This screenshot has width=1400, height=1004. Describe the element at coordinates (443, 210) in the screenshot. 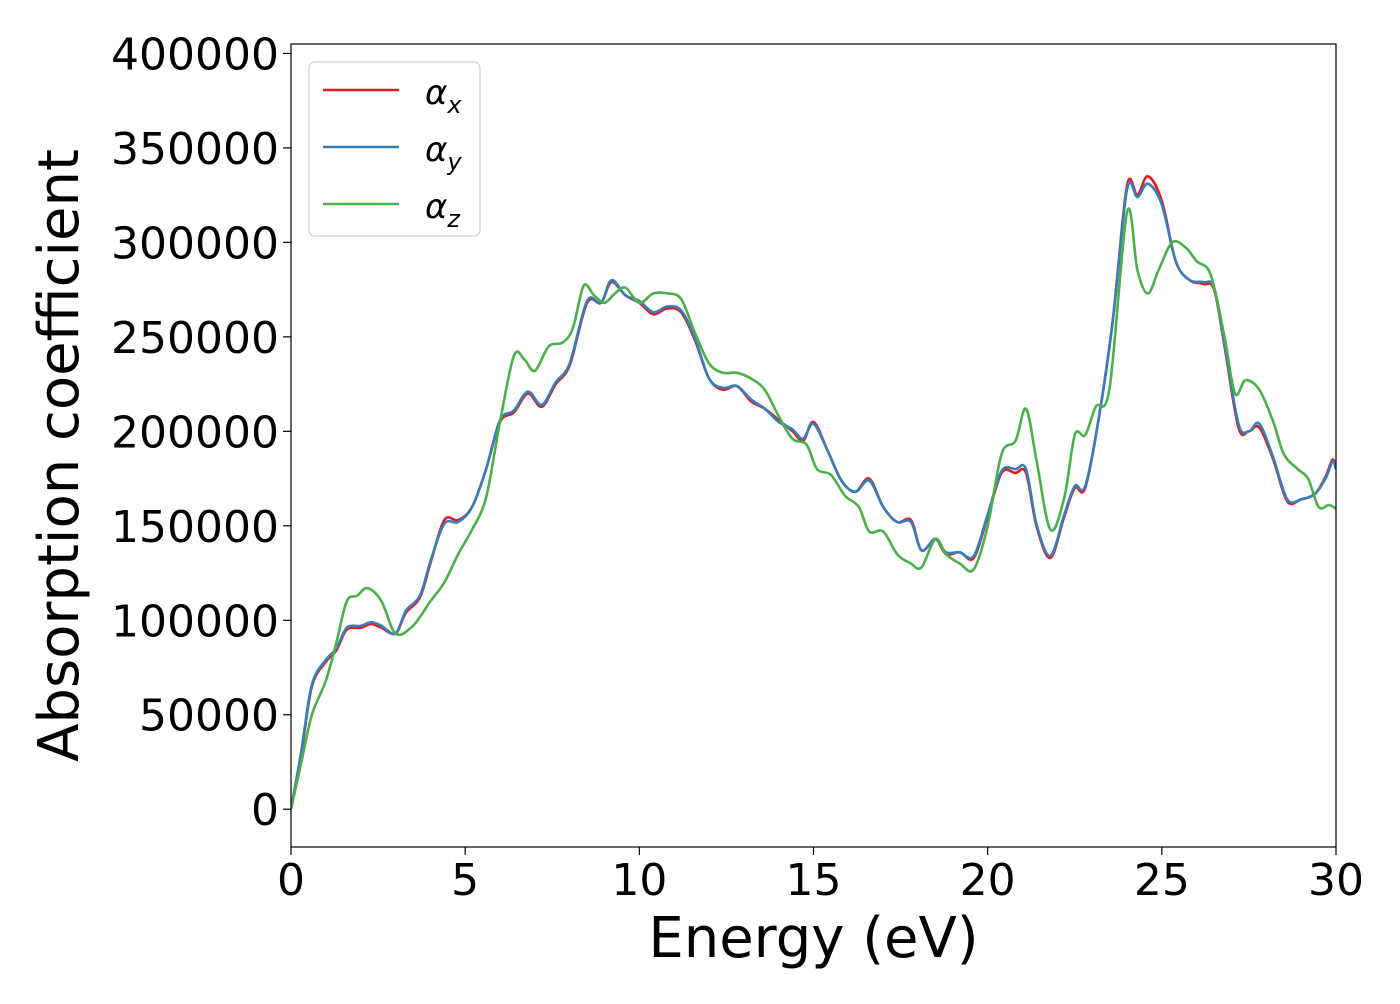

I see `legend-label-z: αz` at that location.